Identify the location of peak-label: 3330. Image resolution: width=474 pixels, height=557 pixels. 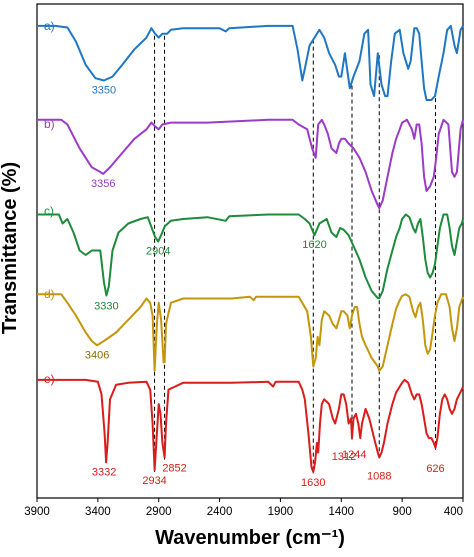
(106, 307).